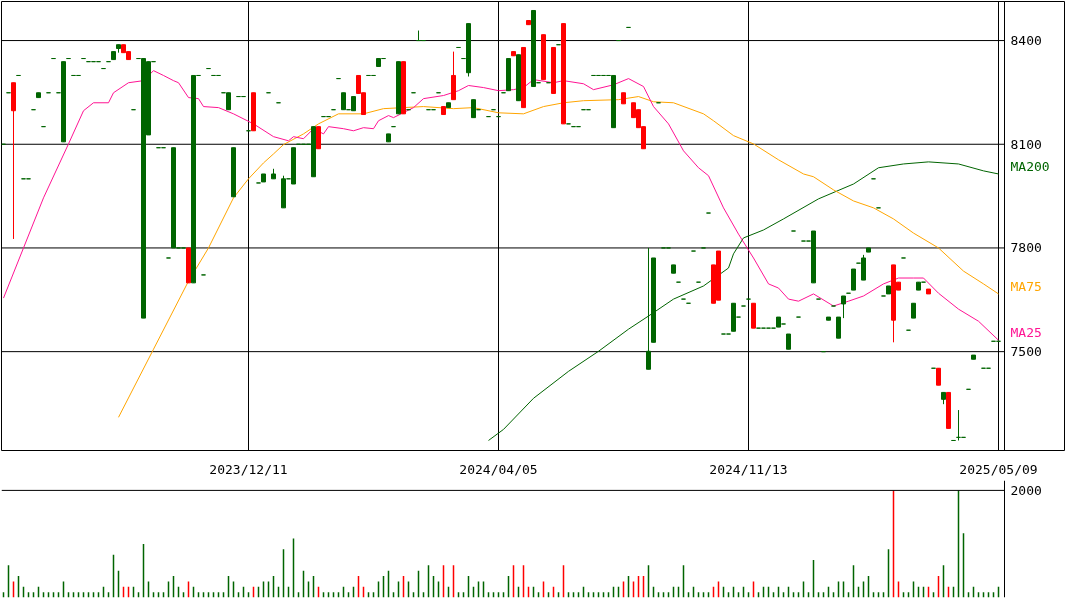 The width and height of the screenshot is (1065, 600). Describe the element at coordinates (248, 469) in the screenshot. I see `x-tick-label: 2023/12/11` at that location.